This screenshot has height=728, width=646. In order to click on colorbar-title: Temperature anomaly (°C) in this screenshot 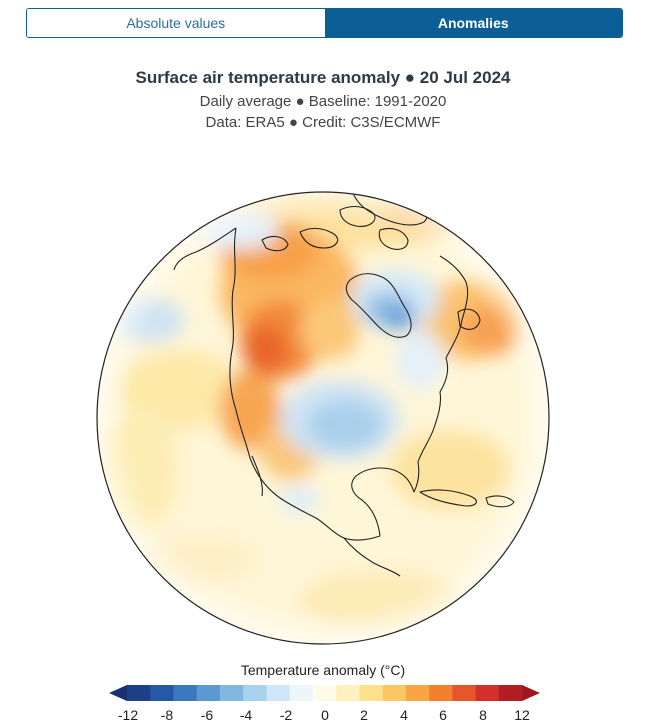, I will do `click(323, 670)`.